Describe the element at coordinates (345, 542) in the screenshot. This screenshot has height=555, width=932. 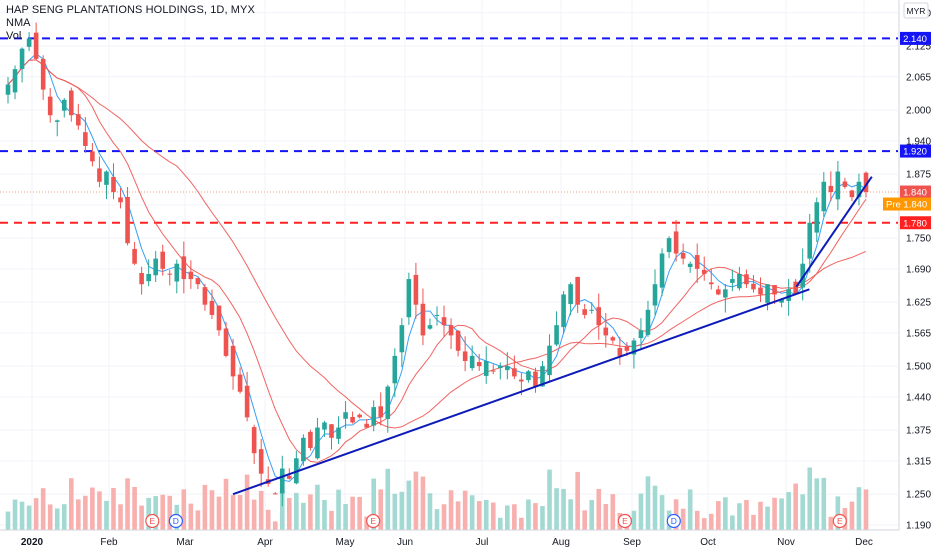
I see `x-tick-label: May` at that location.